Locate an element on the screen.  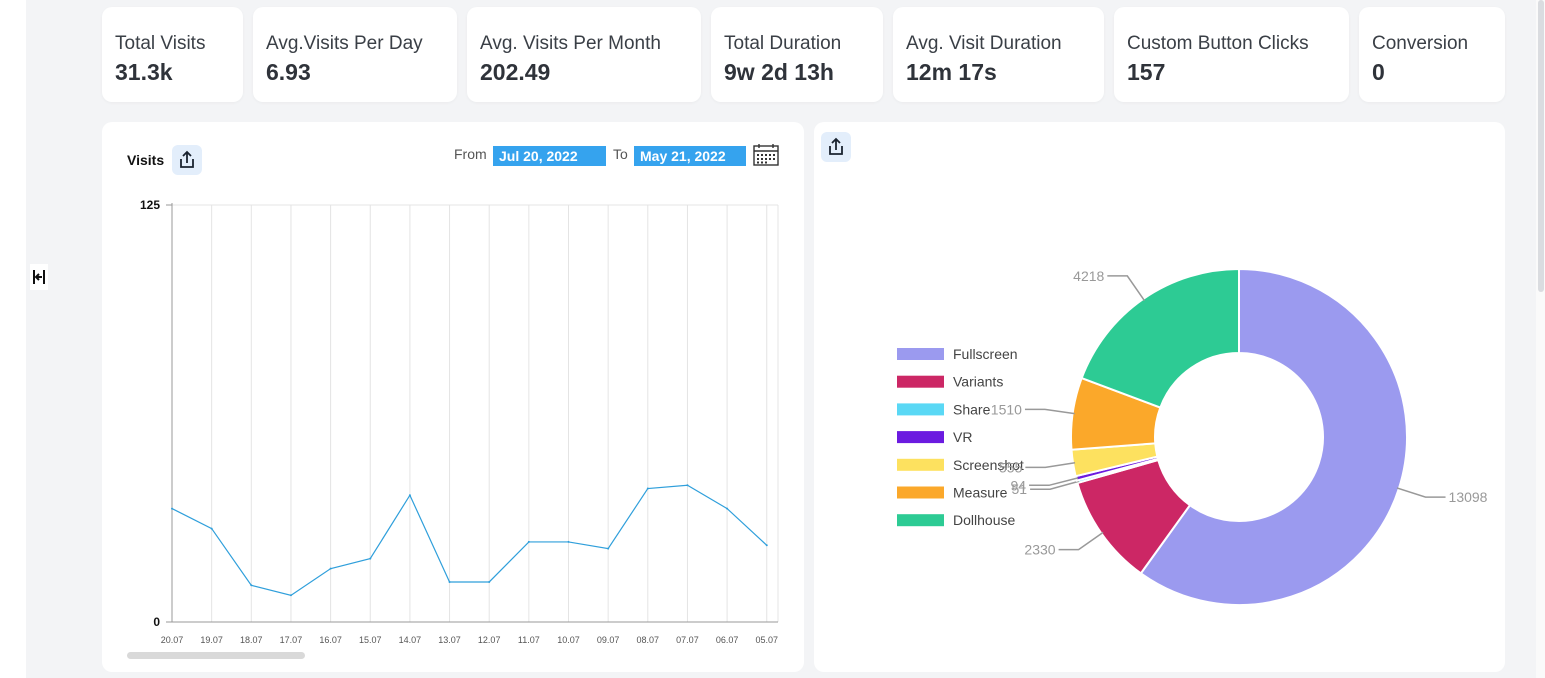
data-label: 555 is located at coordinates (1011, 467).